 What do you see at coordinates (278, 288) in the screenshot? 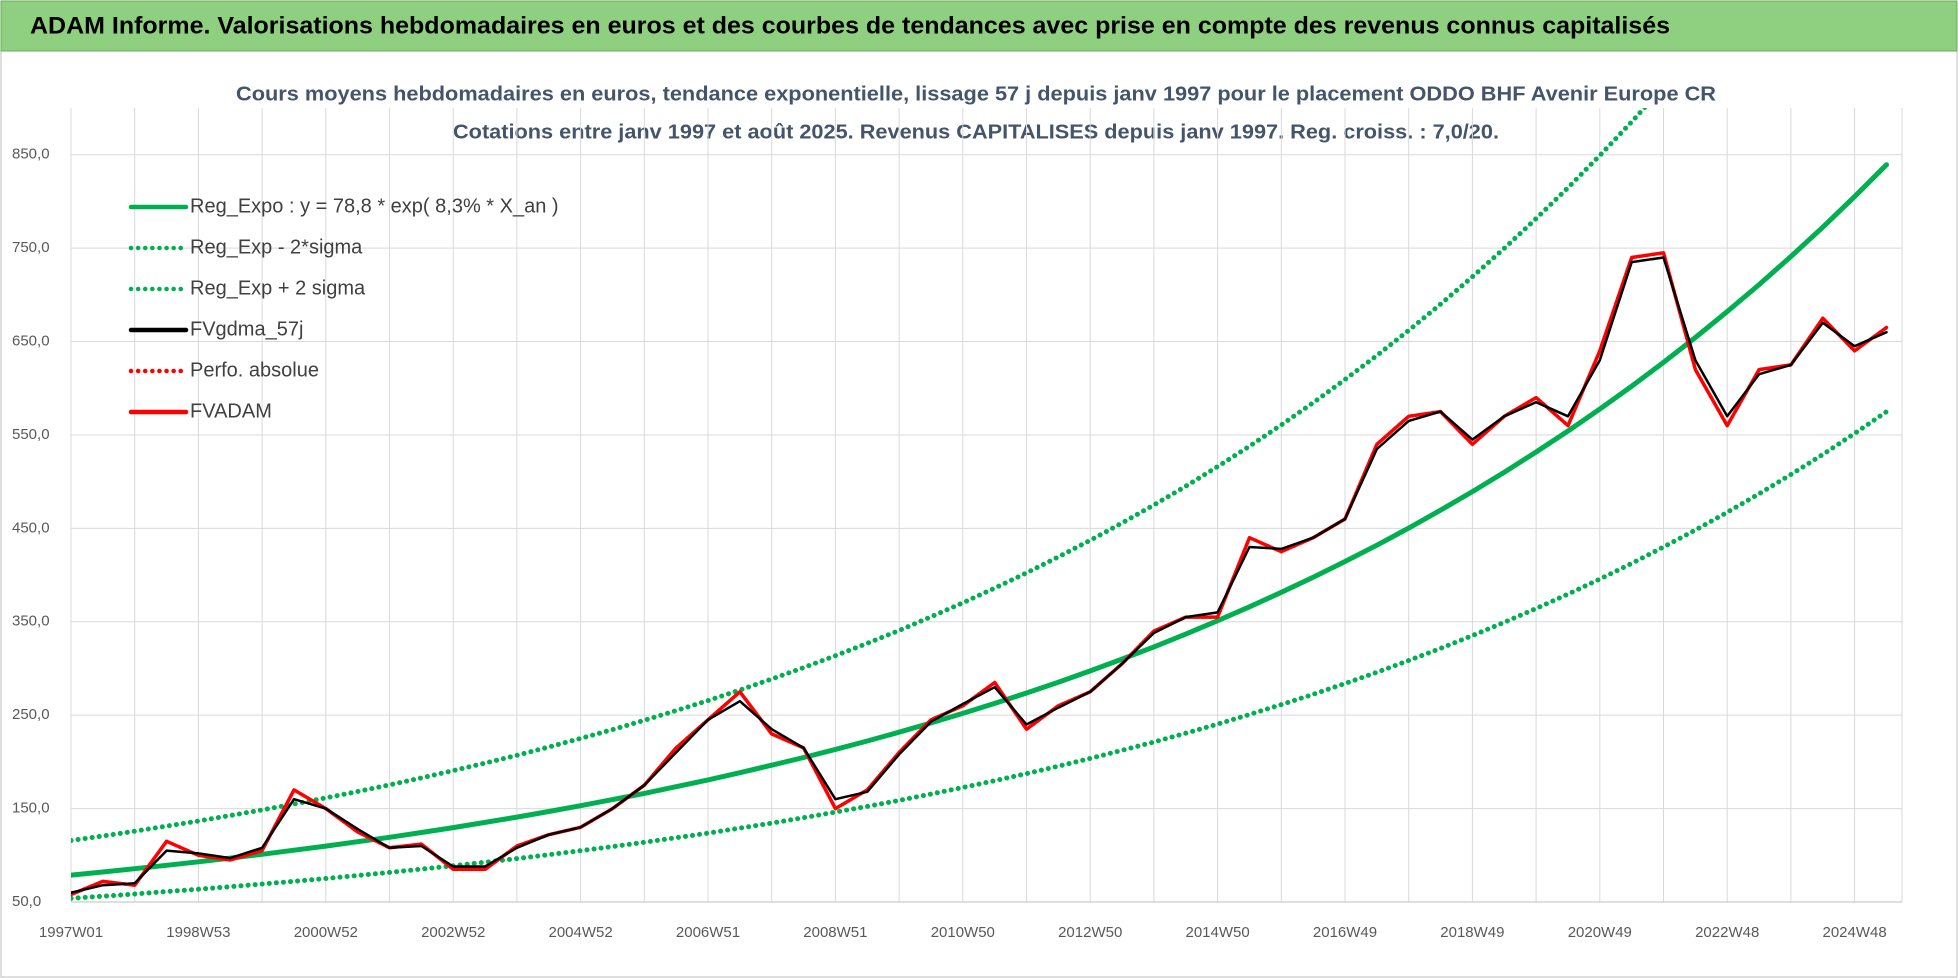
I see `legend-label: Reg_Exp + 2 sigma` at bounding box center [278, 288].